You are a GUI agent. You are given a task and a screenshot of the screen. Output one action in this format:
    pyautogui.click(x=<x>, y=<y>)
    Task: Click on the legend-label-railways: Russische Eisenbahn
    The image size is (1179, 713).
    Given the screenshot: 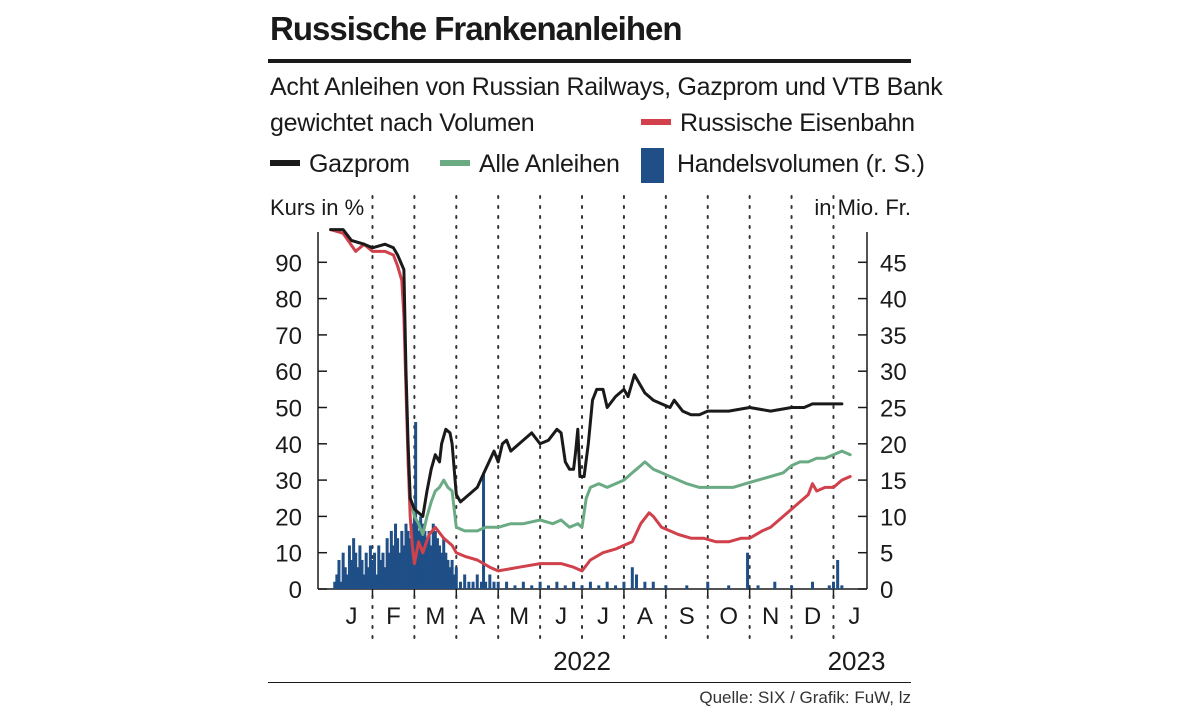 What is the action you would take?
    pyautogui.click(x=797, y=123)
    